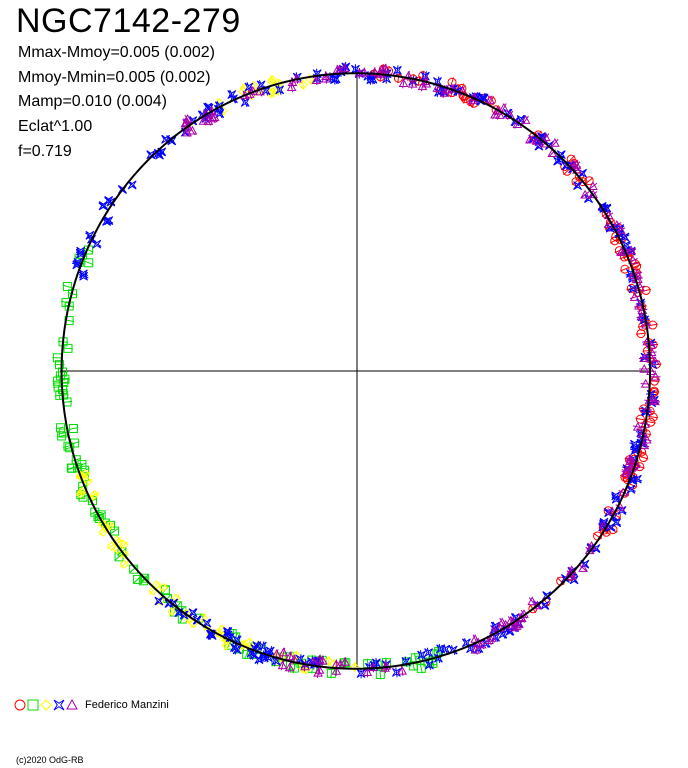  What do you see at coordinates (127, 705) in the screenshot?
I see `legend-author: Federico Manzini` at bounding box center [127, 705].